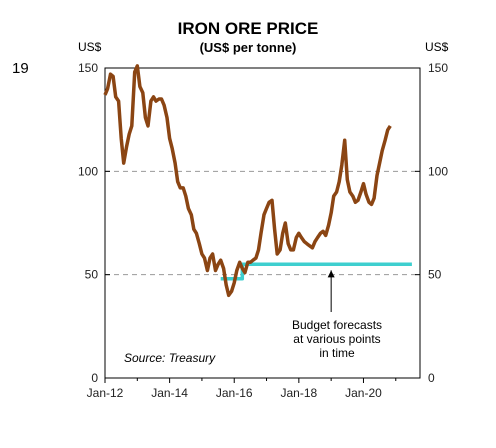  I want to click on x-tick-label-1: Jan-14, so click(169, 393).